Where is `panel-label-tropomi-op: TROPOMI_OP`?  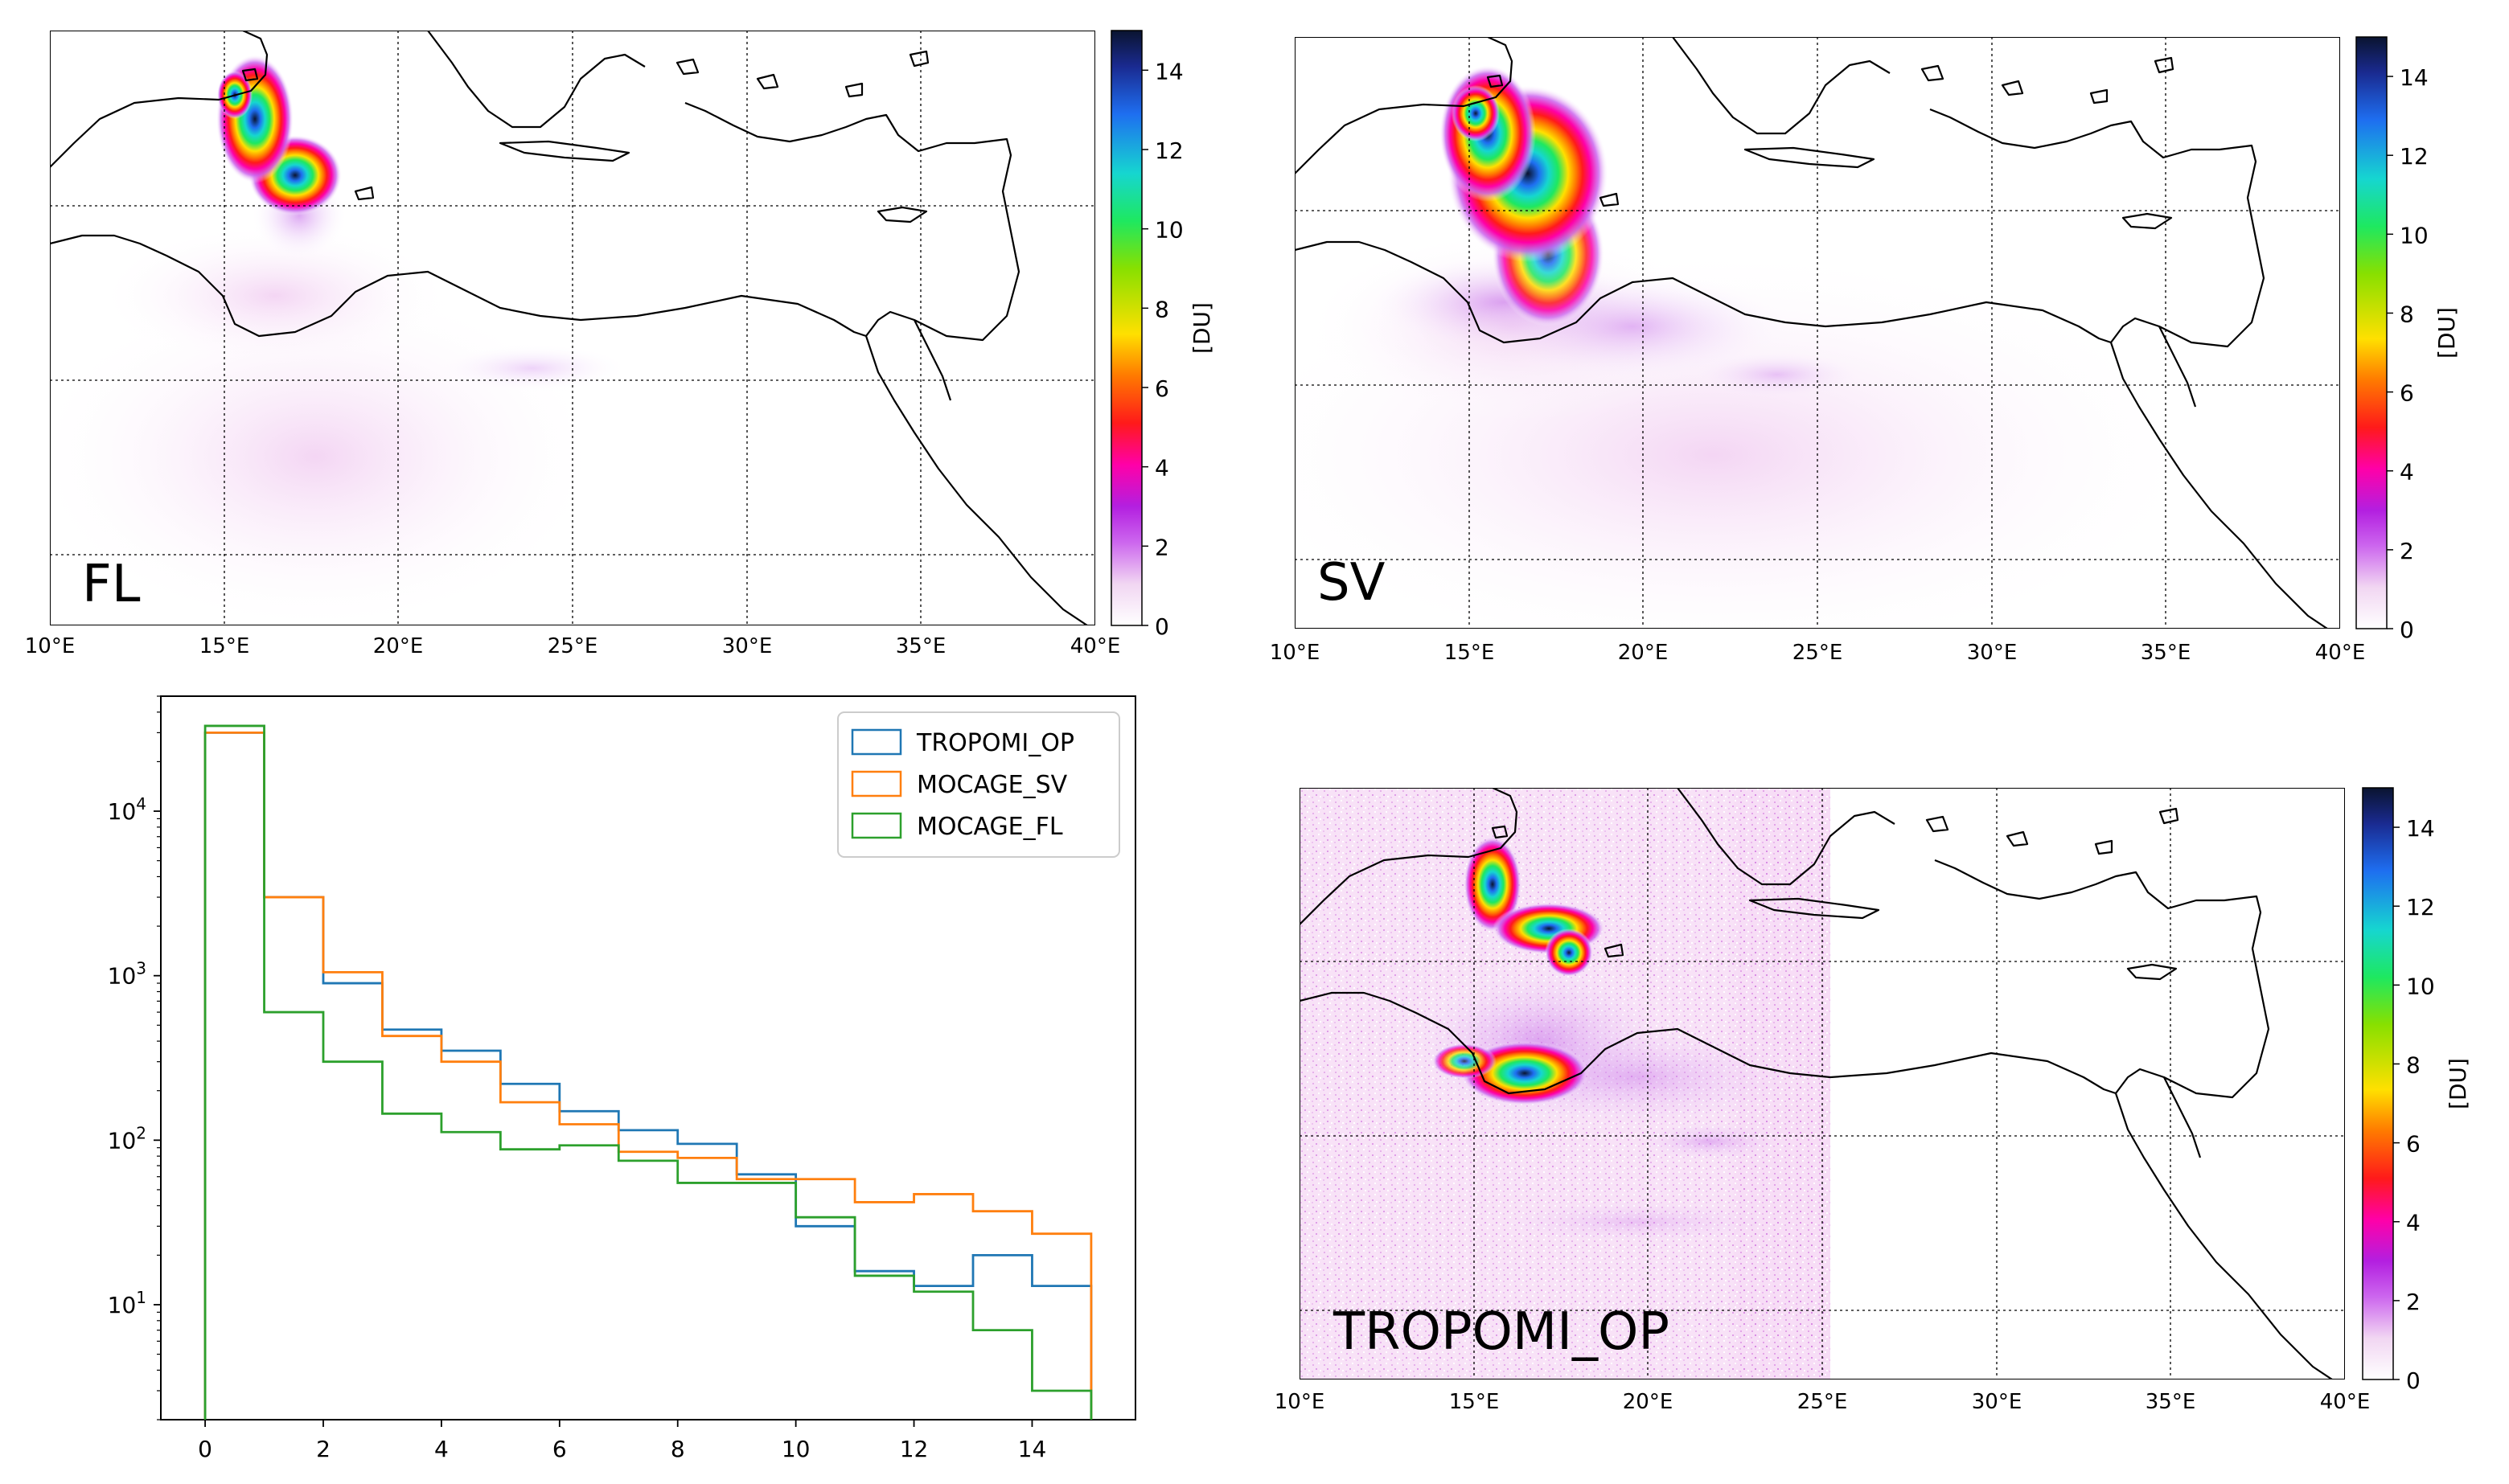 panel-label-tropomi-op: TROPOMI_OP is located at coordinates (1501, 1332).